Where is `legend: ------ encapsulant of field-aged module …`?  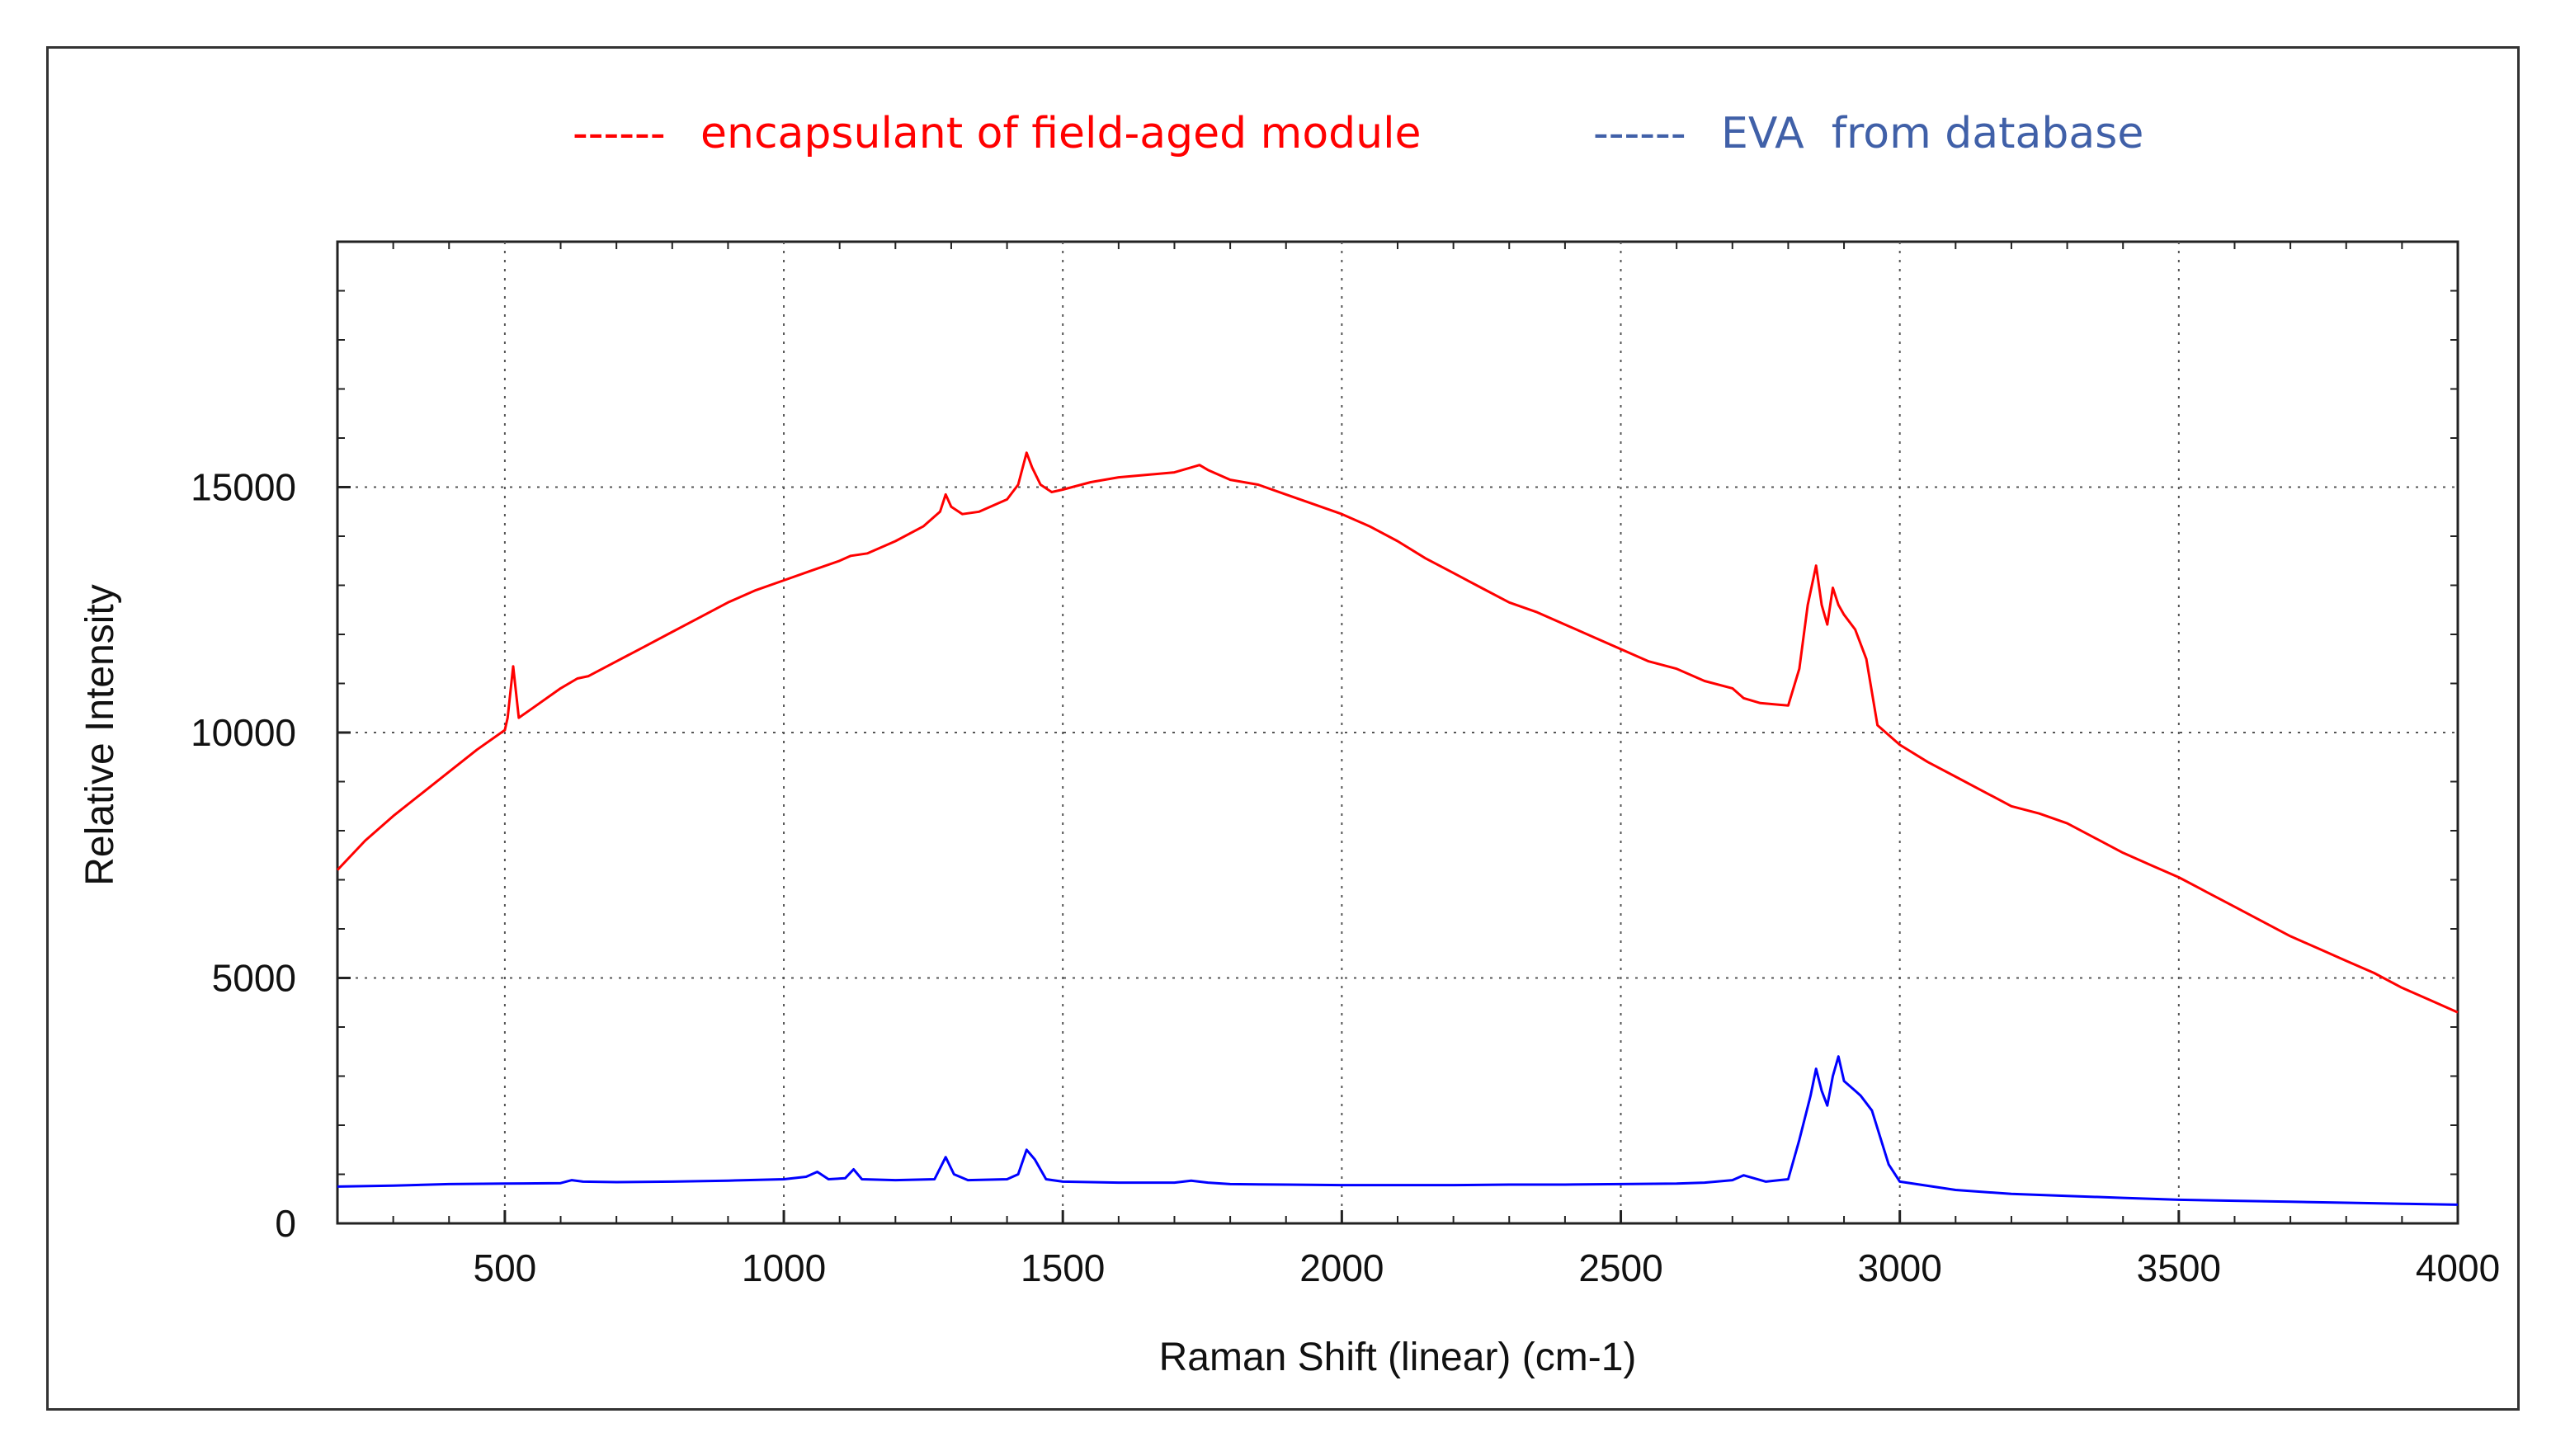 legend: ------ encapsulant of field-aged module … is located at coordinates (1358, 133).